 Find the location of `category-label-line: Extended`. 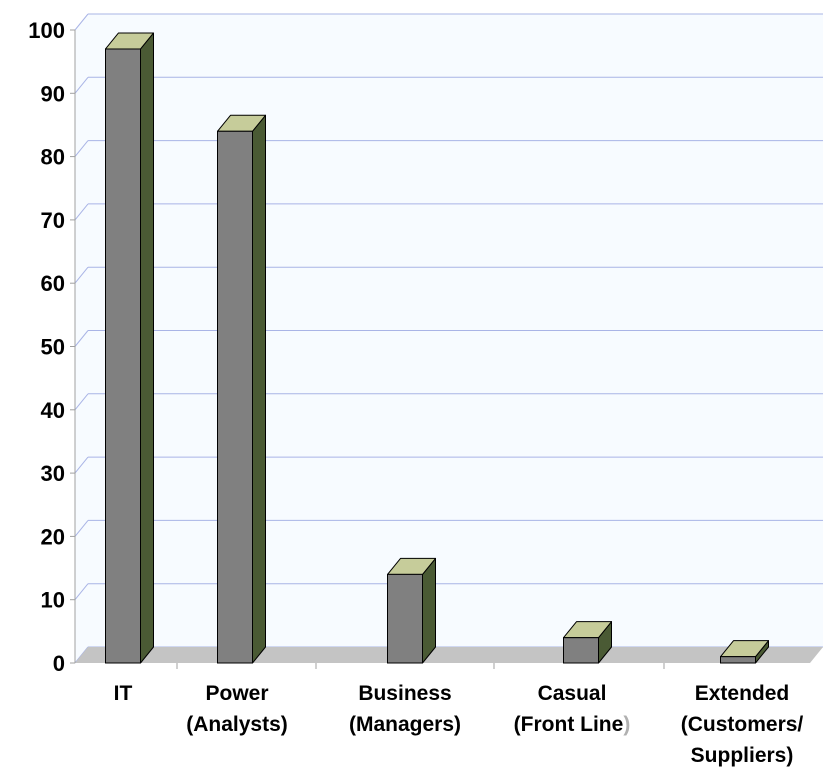

category-label-line: Extended is located at coordinates (742, 693).